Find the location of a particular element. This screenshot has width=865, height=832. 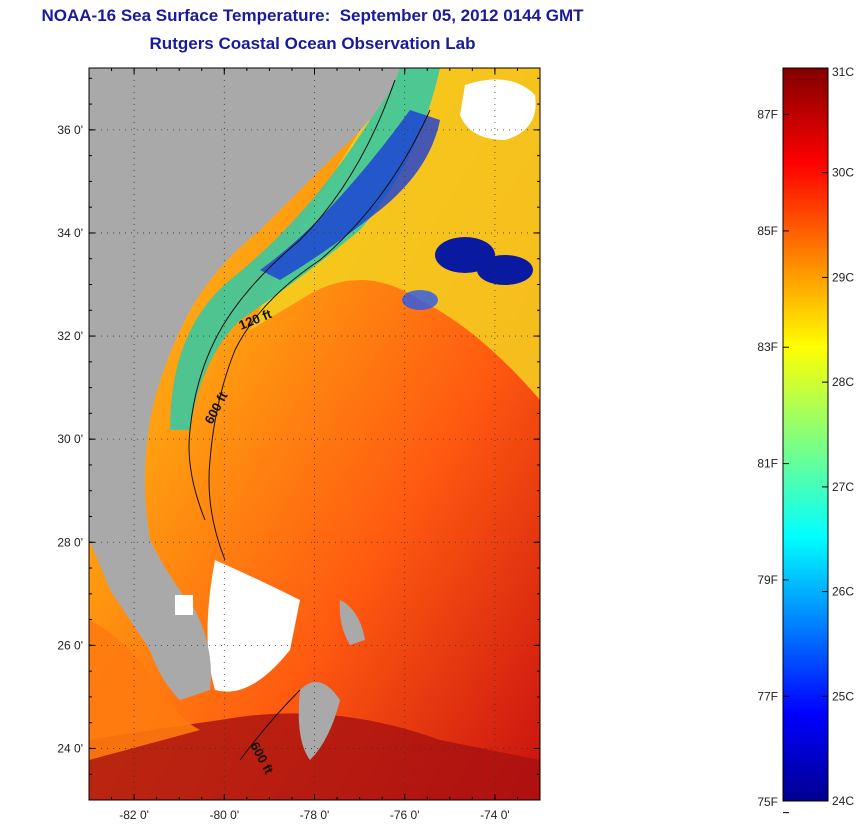

lat-tick-label: 28 0' is located at coordinates (70, 542).